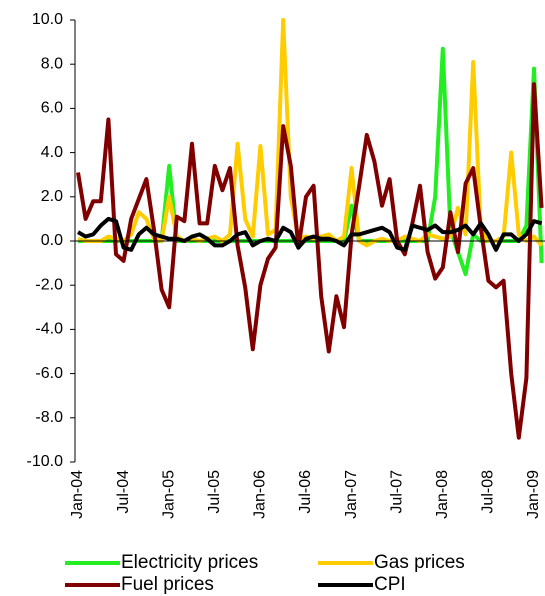 This screenshot has width=545, height=596. What do you see at coordinates (49, 373) in the screenshot?
I see `y-tick-label: -6.0` at bounding box center [49, 373].